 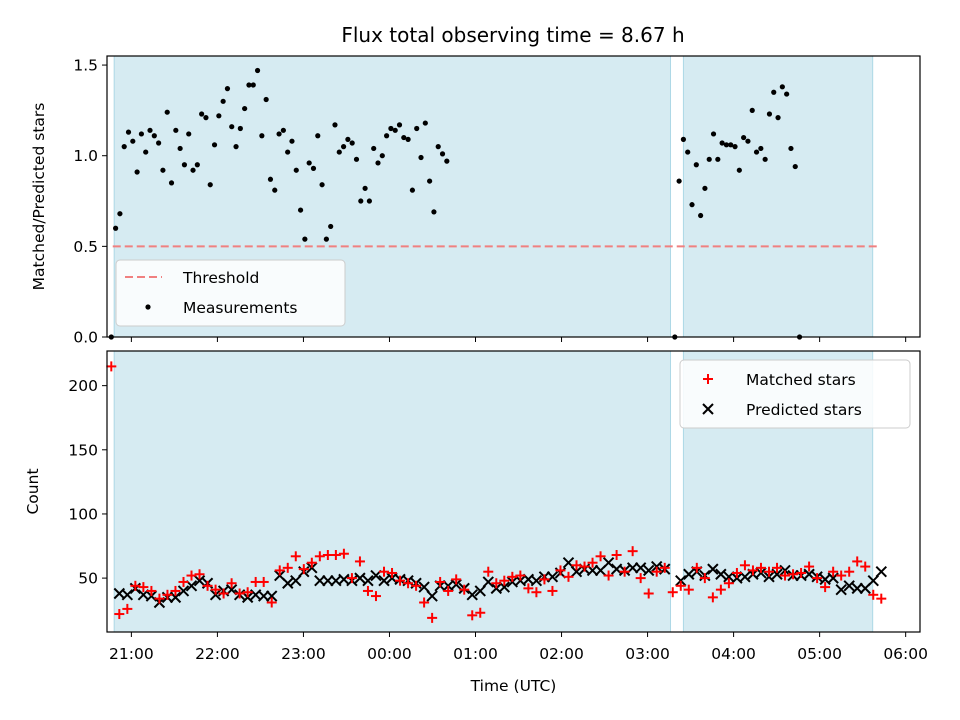 I want to click on x-tick-label: 00:00, so click(x=389, y=654).